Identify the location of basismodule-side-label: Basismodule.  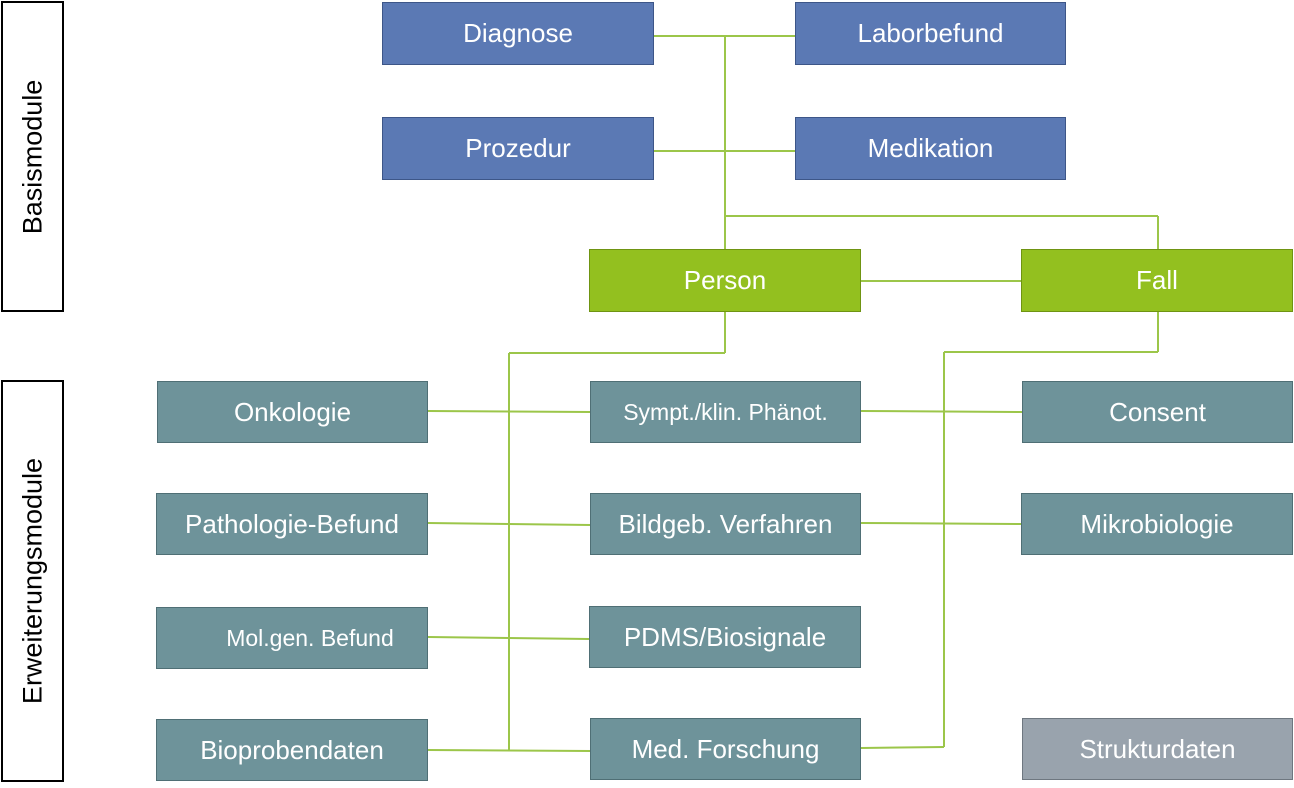
(32, 156).